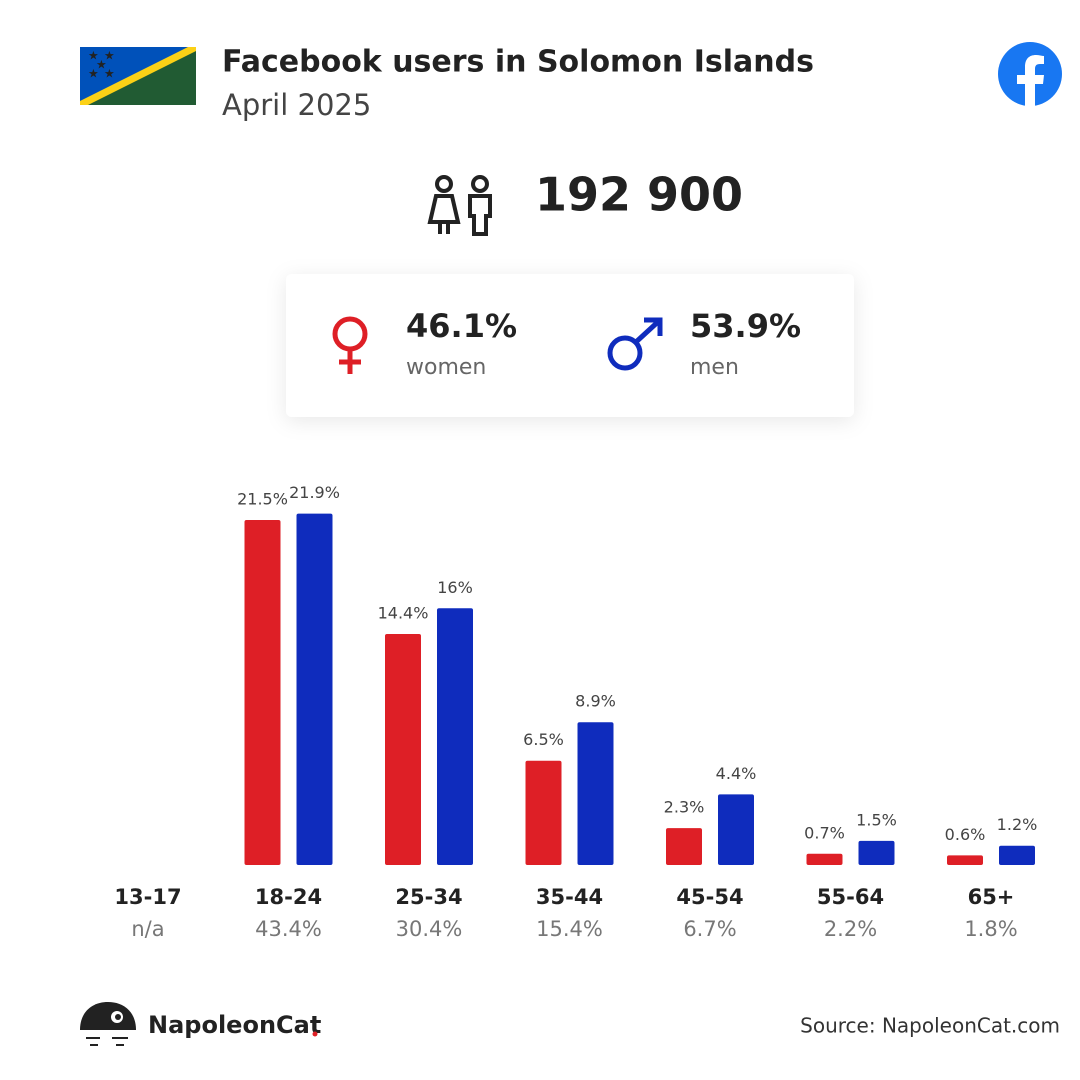 This screenshot has width=1080, height=1080. Describe the element at coordinates (446, 367) in the screenshot. I see `women-label: women` at that location.